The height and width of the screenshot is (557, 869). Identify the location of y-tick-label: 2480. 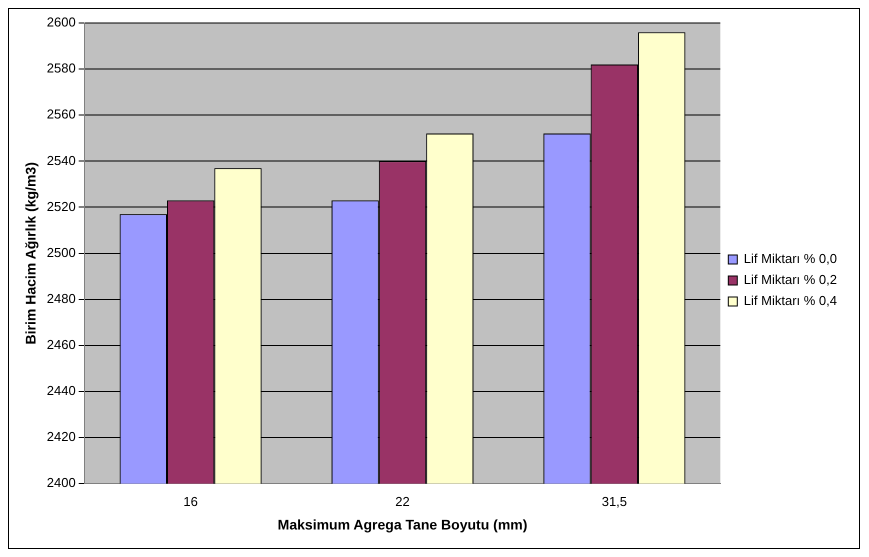
(61, 298).